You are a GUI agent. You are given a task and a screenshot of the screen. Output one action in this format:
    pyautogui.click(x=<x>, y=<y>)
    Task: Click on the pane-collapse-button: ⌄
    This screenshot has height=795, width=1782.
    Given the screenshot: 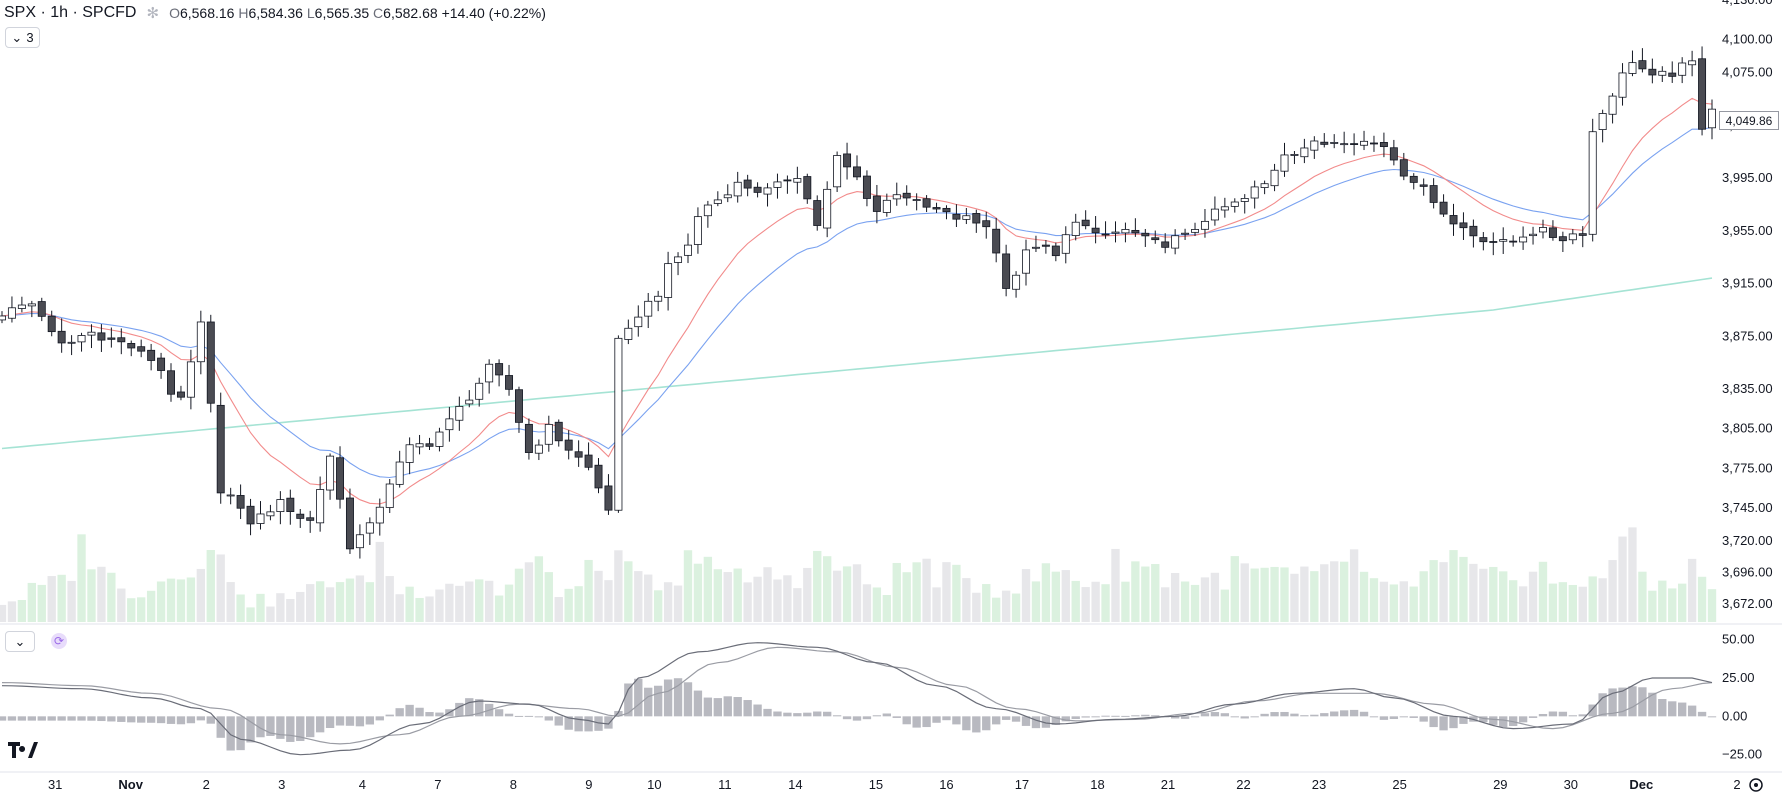 What is the action you would take?
    pyautogui.click(x=20, y=641)
    